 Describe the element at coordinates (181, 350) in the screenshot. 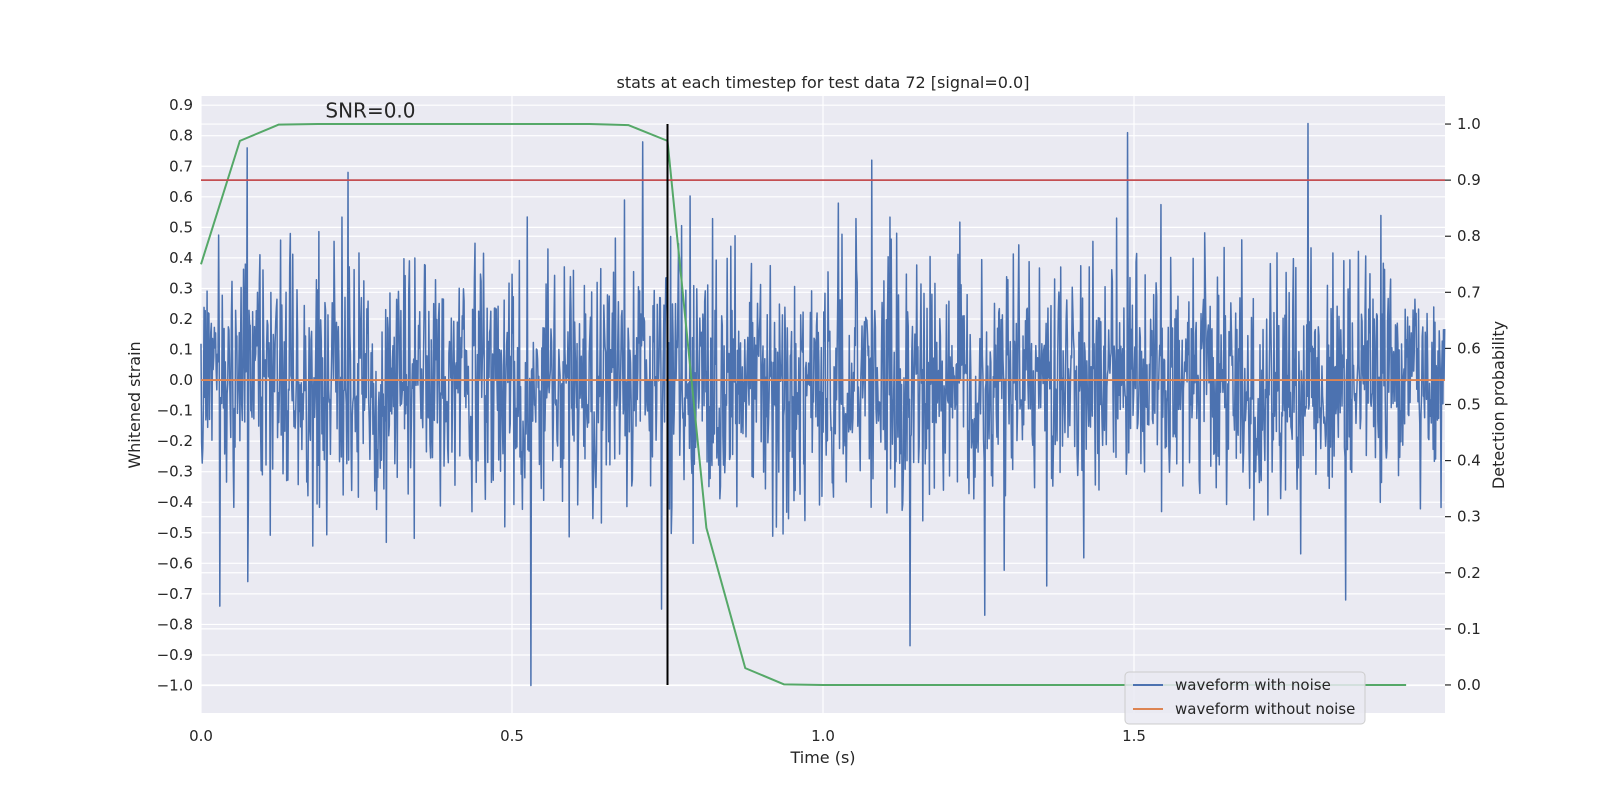

I see `y-tick-label: 0.1` at that location.